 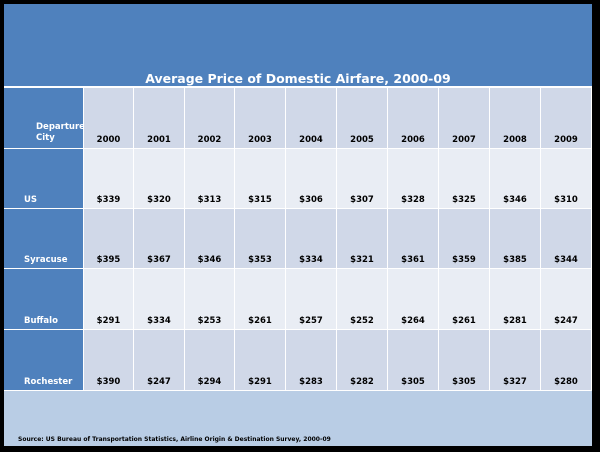 I want to click on table-cell: $367, so click(x=159, y=239).